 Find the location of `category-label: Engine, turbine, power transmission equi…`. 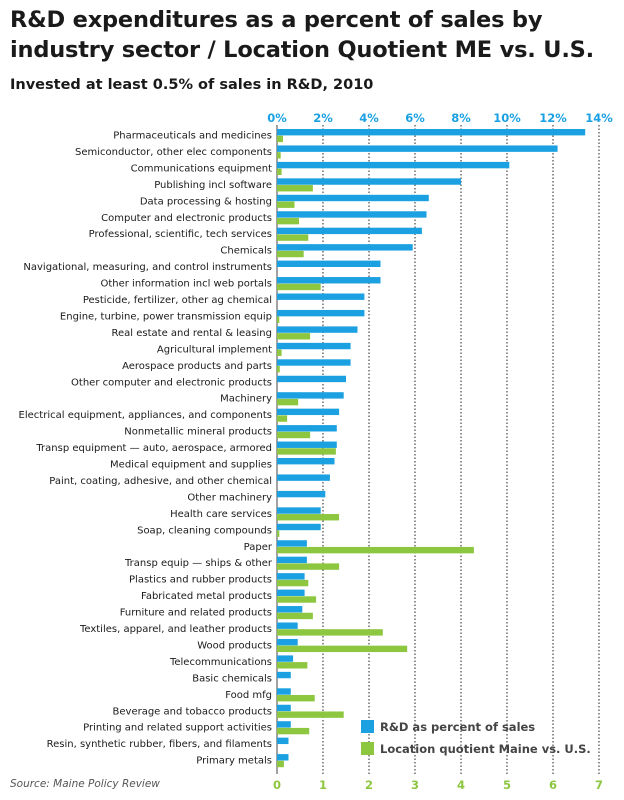

category-label: Engine, turbine, power transmission equi… is located at coordinates (166, 316).